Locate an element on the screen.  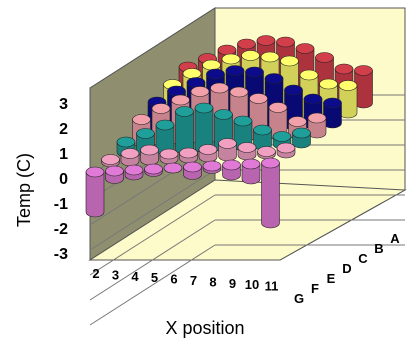
row-tick-label: C is located at coordinates (363, 258).